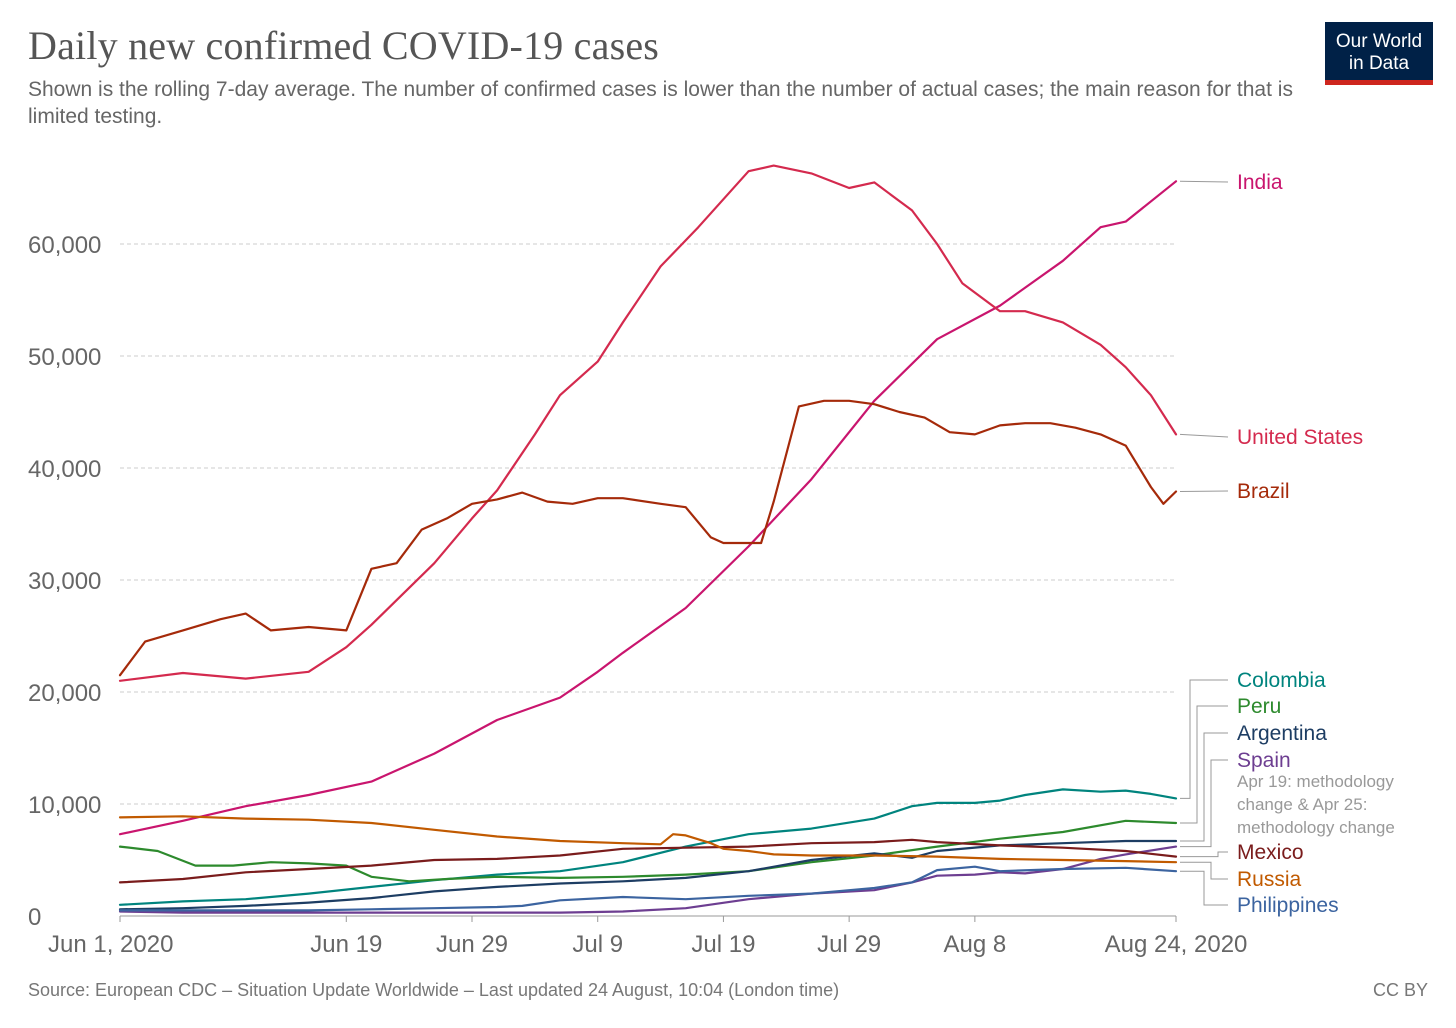 This screenshot has height=1028, width=1456. I want to click on y-tick-label: 40,000, so click(64, 469).